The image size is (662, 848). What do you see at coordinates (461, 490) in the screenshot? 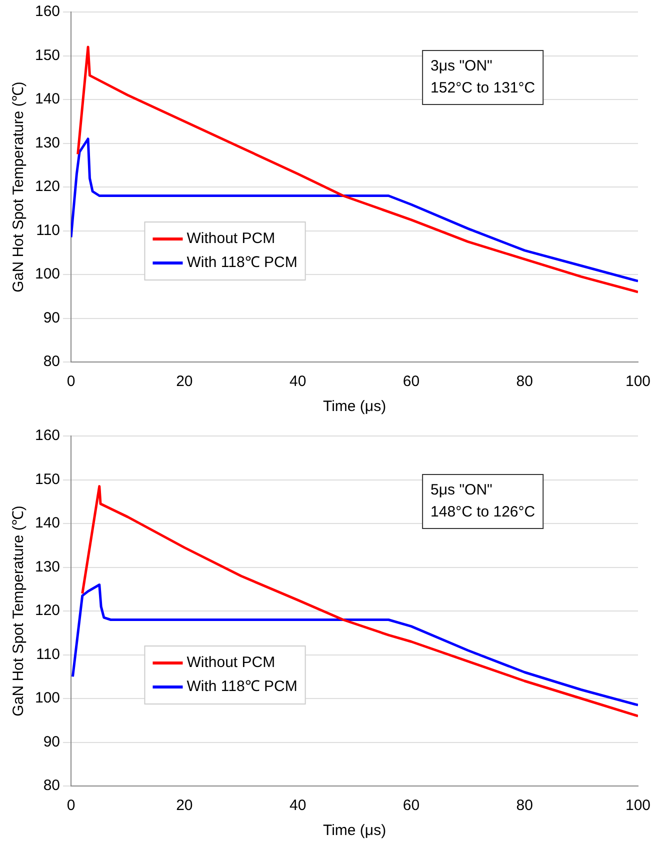
I see `annotation: 5μs "ON"` at bounding box center [461, 490].